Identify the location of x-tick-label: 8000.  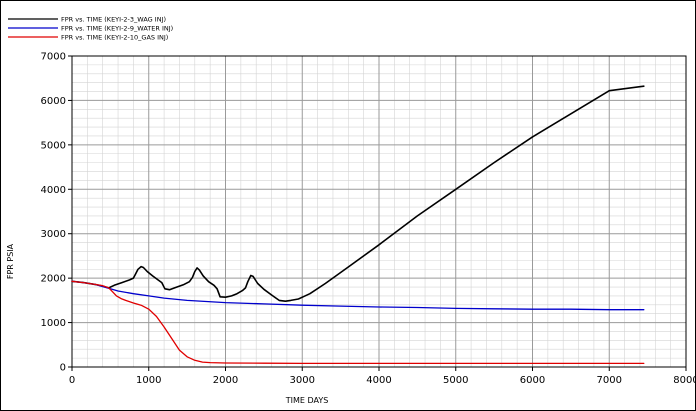
(684, 380).